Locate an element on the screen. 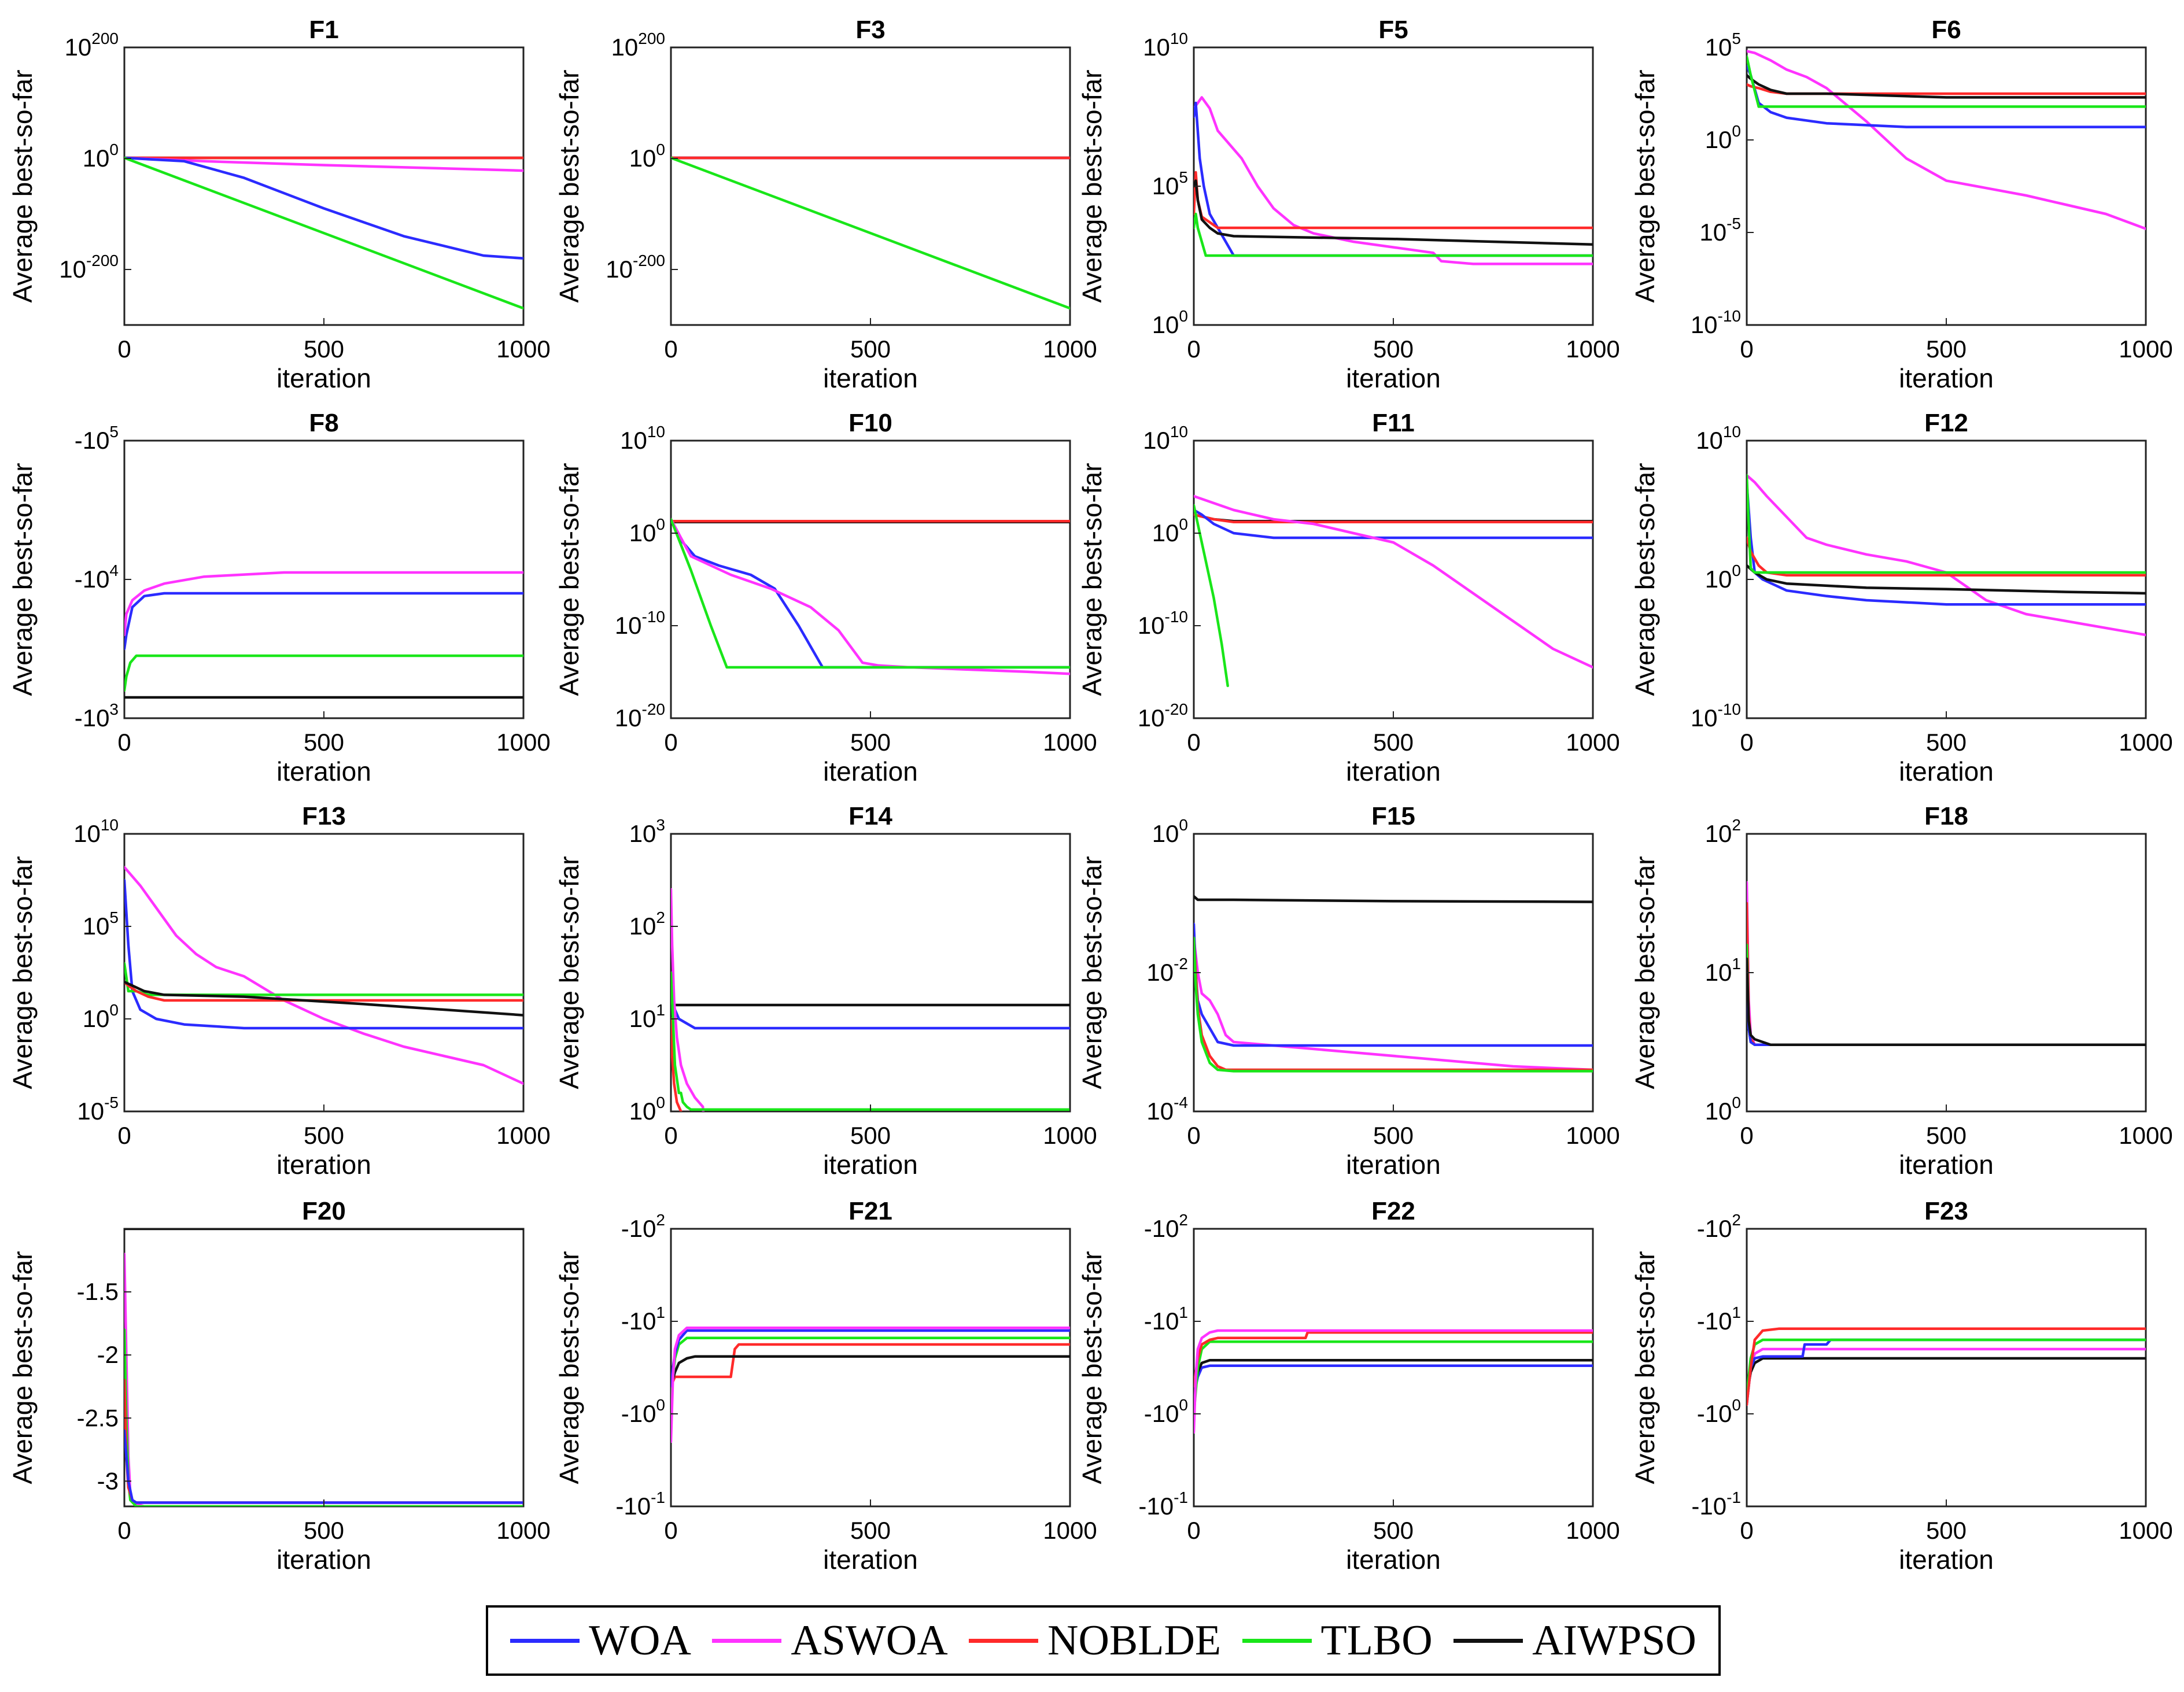 Image resolution: width=2184 pixels, height=1692 pixels. series-line-aswoa-f22 is located at coordinates (1393, 1381).